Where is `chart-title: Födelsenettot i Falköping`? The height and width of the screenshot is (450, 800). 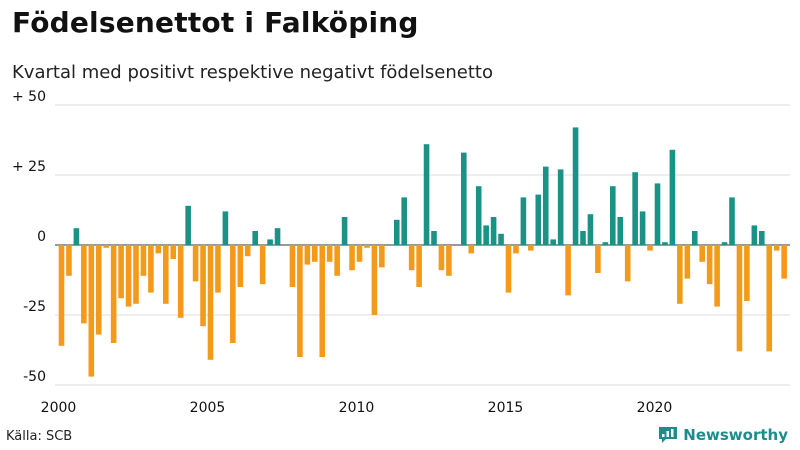 chart-title: Födelsenettot i Falköping is located at coordinates (215, 22).